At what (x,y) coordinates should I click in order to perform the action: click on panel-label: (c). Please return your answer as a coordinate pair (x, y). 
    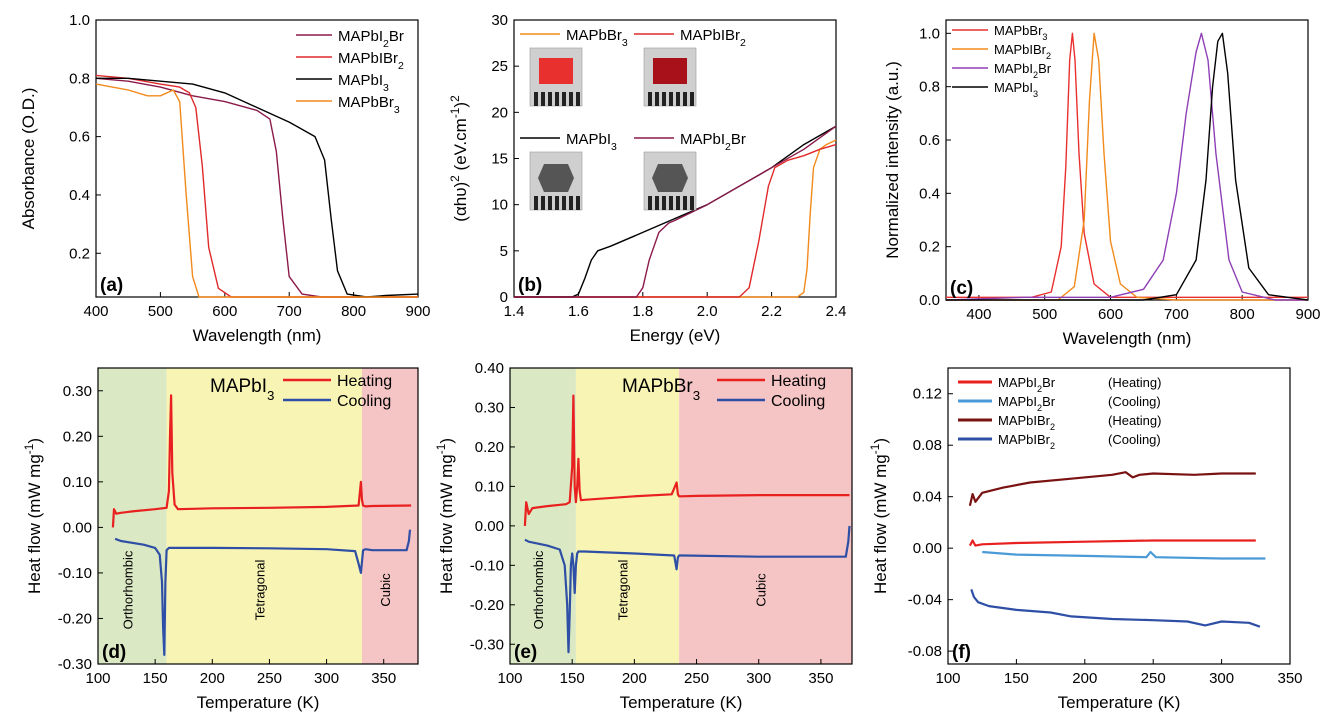
    Looking at the image, I should click on (961, 288).